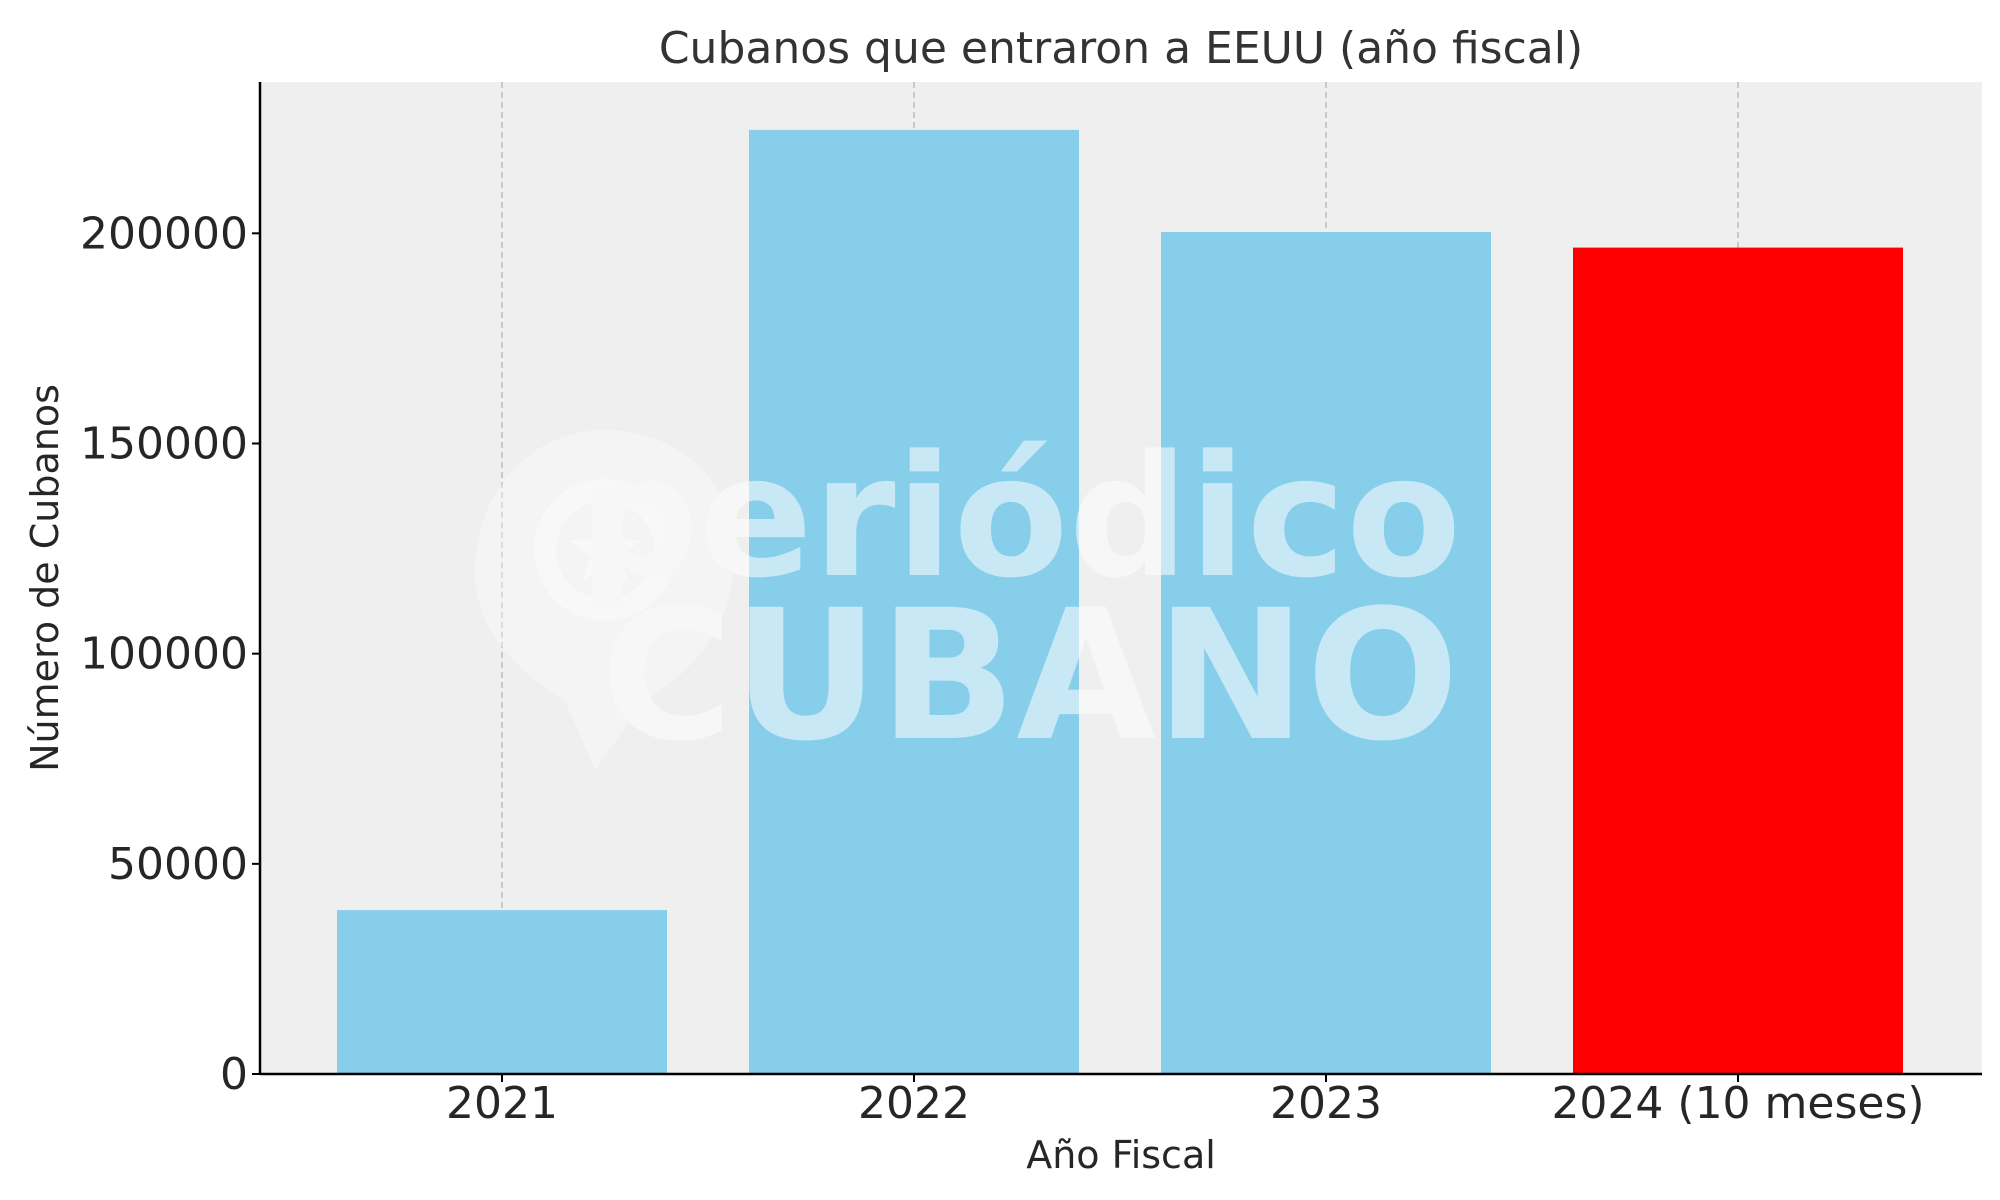 The image size is (2000, 1200). Describe the element at coordinates (45, 578) in the screenshot. I see `y-axis-label: Número de Cubanos` at that location.